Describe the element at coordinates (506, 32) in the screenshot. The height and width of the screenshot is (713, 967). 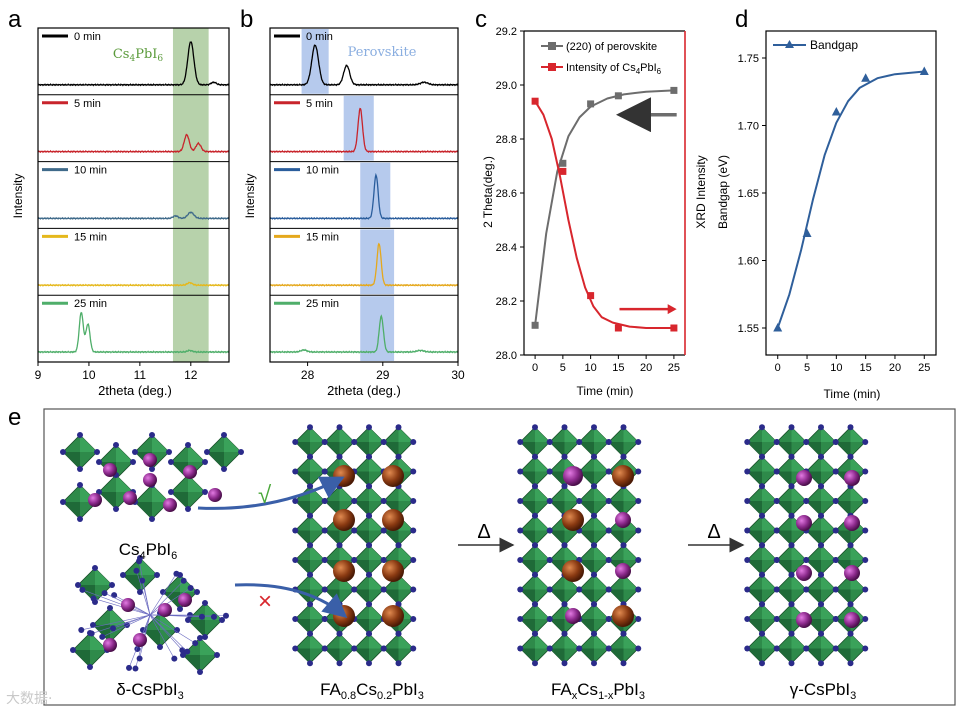
I see `panel-c-ytick-label-6: 29.2` at that location.